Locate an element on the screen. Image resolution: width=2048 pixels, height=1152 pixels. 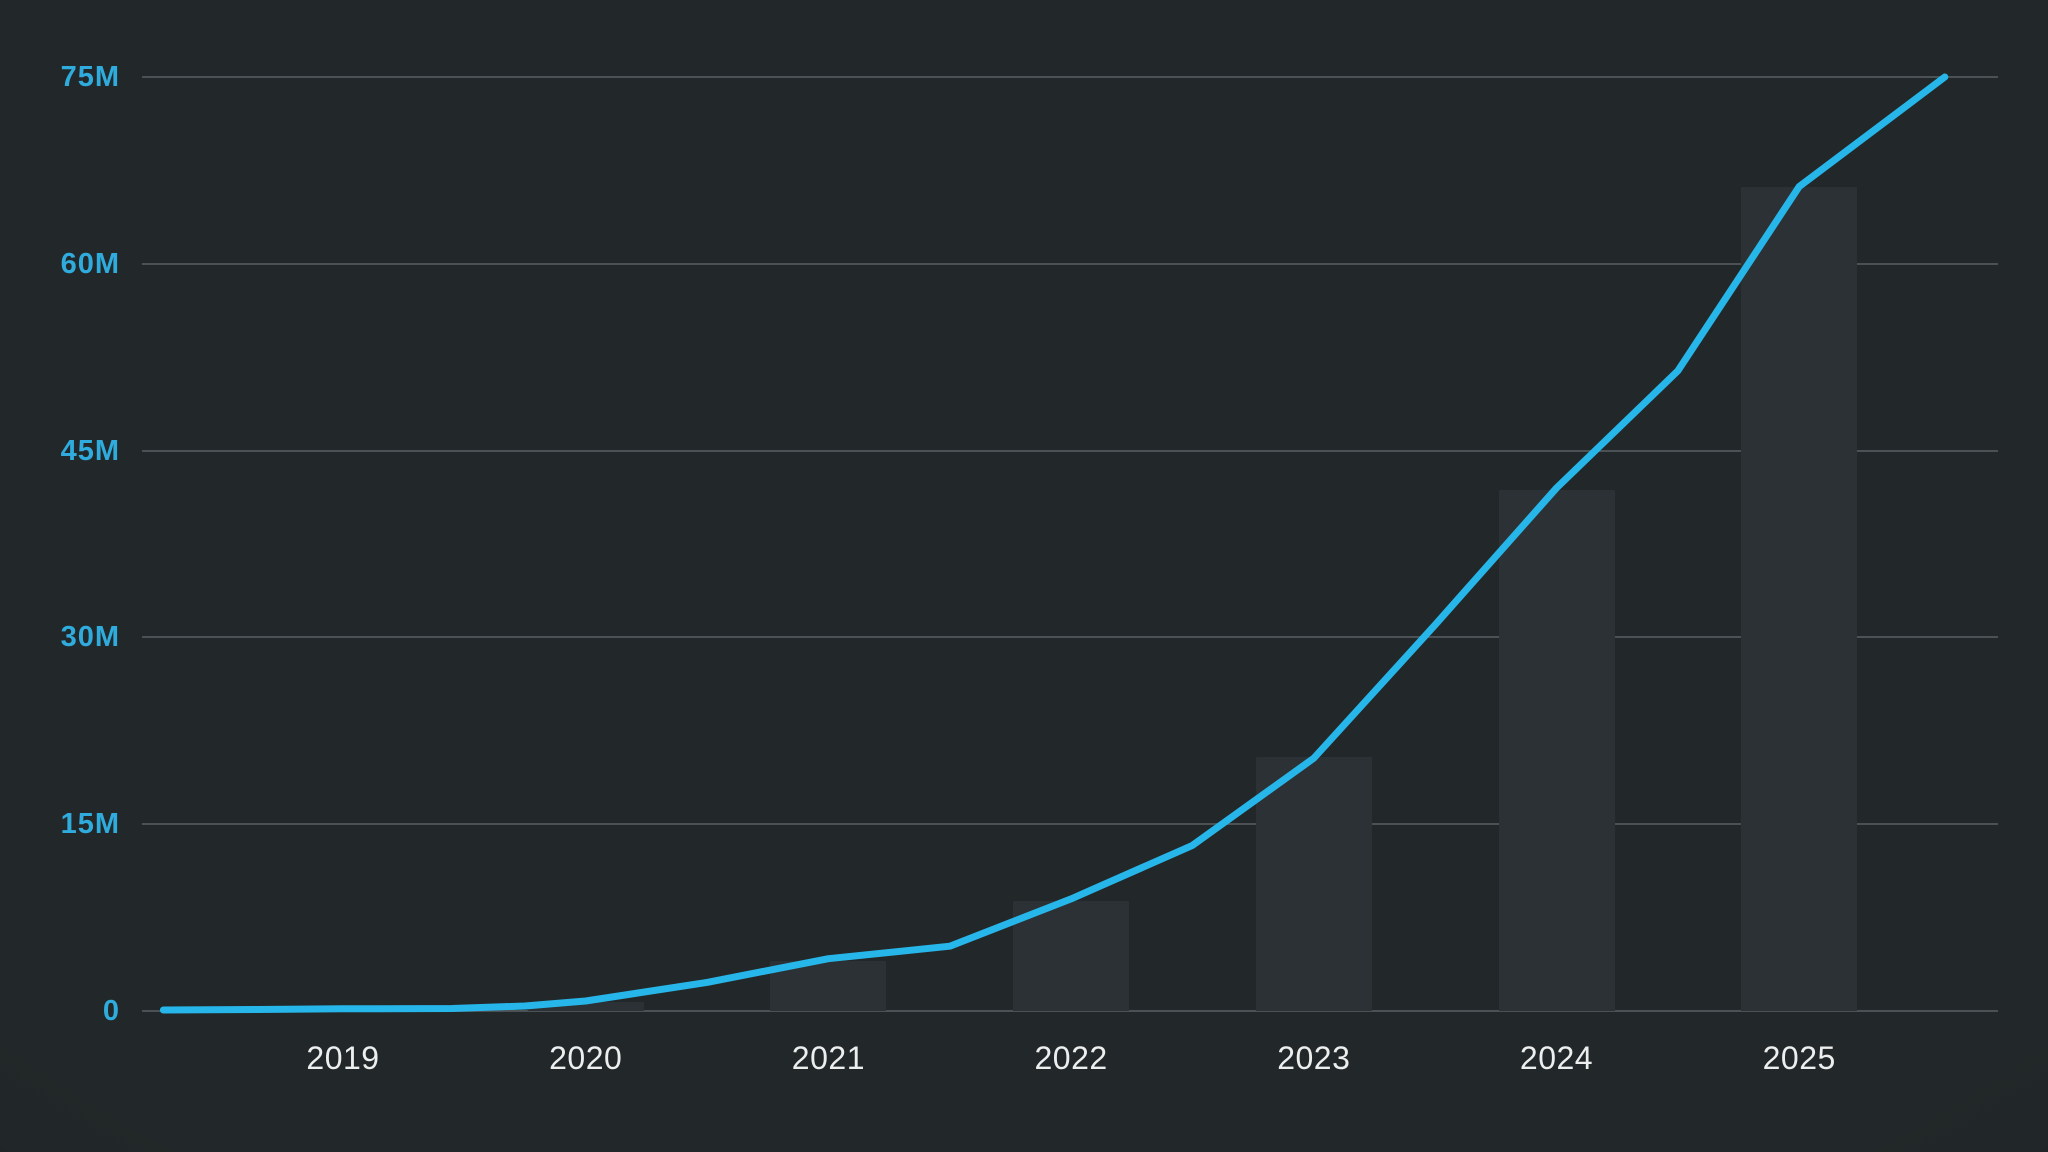
y-tick-label: 45M is located at coordinates (90, 450).